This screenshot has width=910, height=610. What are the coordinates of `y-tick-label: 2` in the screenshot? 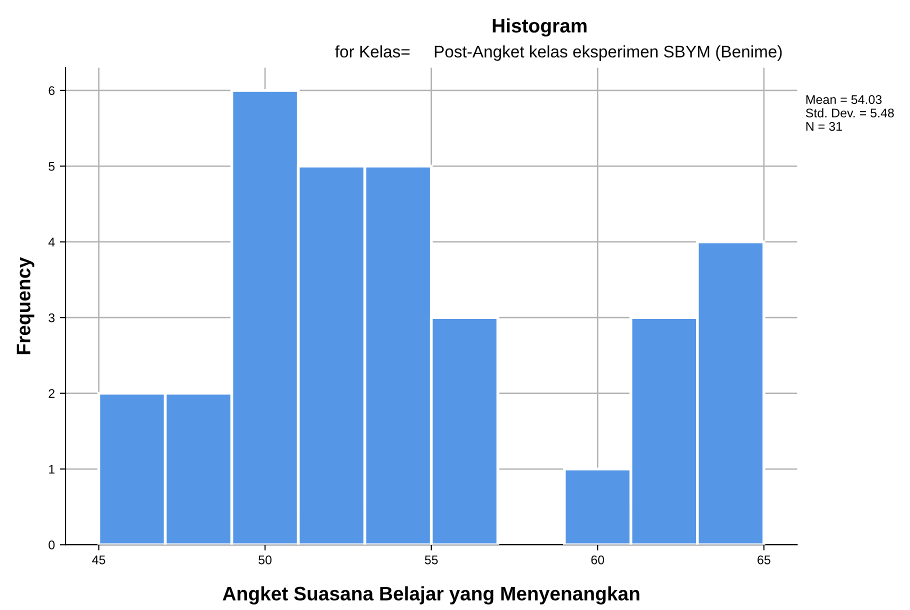 It's located at (51, 393).